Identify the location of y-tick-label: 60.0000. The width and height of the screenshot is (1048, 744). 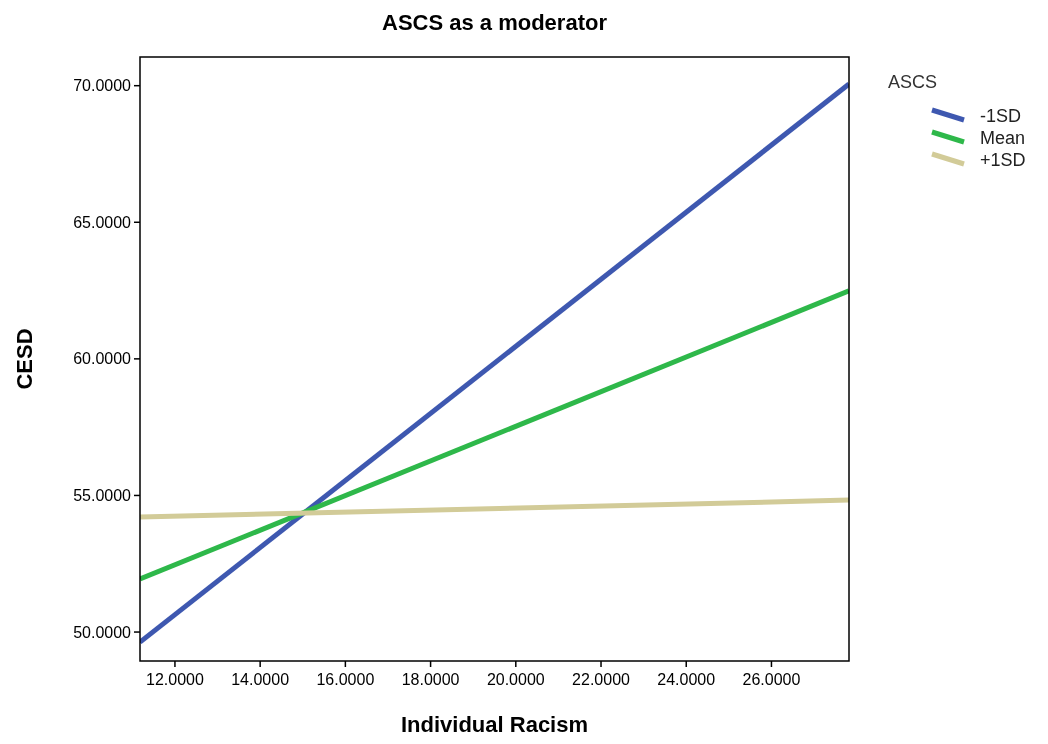
(102, 359).